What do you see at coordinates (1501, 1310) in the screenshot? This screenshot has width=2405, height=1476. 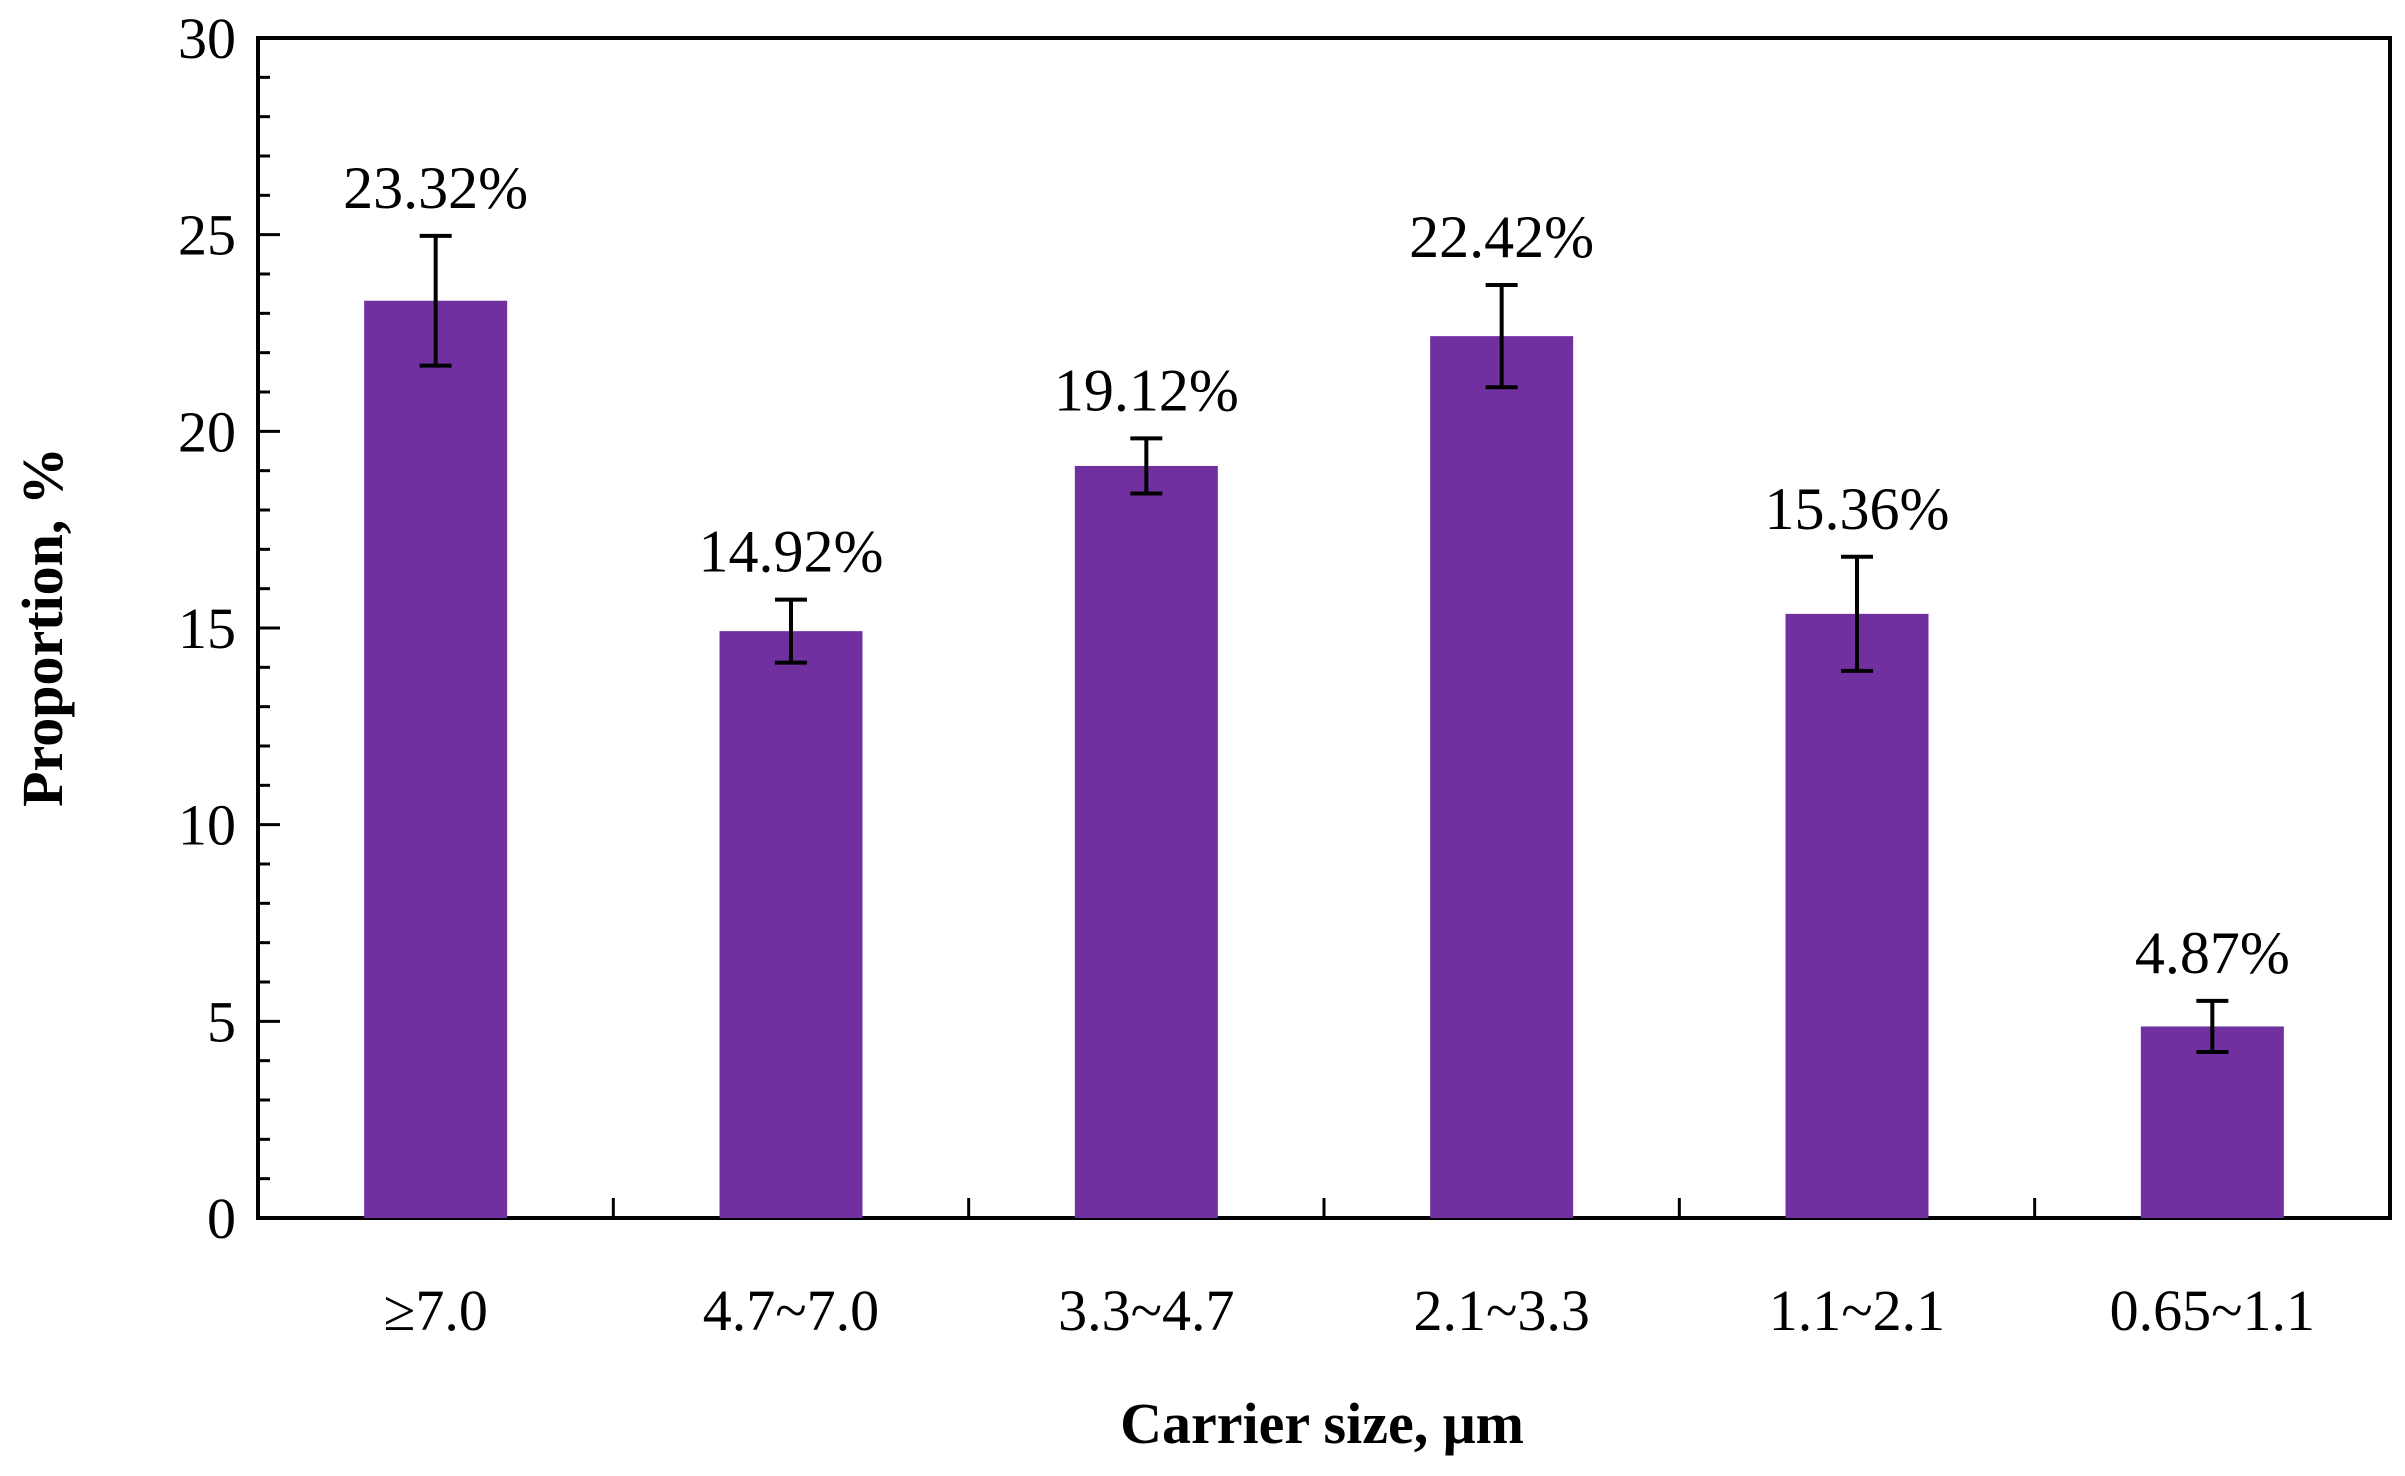 I see `x-tick-label: 2.1~3.3` at bounding box center [1501, 1310].